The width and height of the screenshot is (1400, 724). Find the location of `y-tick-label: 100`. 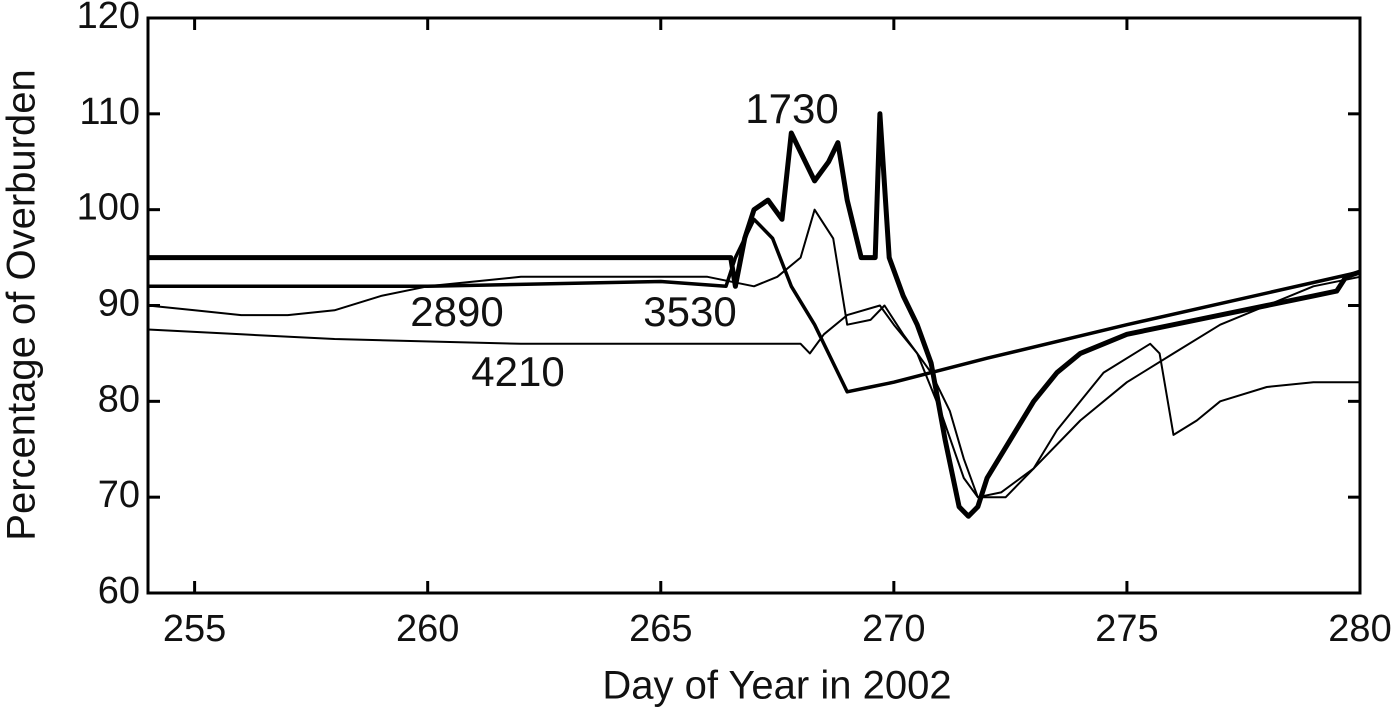

y-tick-label: 100 is located at coordinates (108, 208).